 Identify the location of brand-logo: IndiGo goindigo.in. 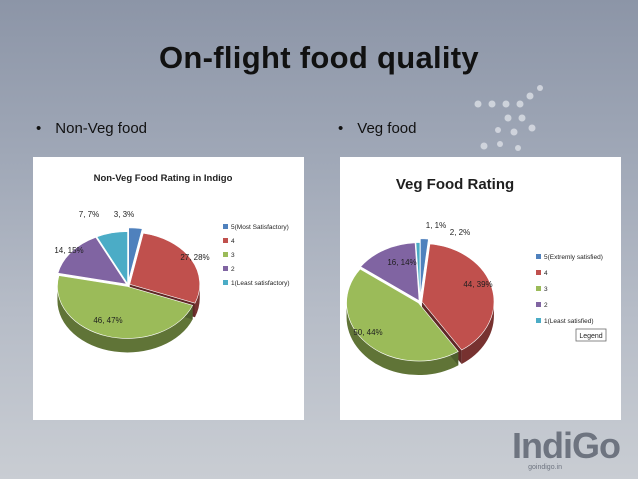
(566, 448).